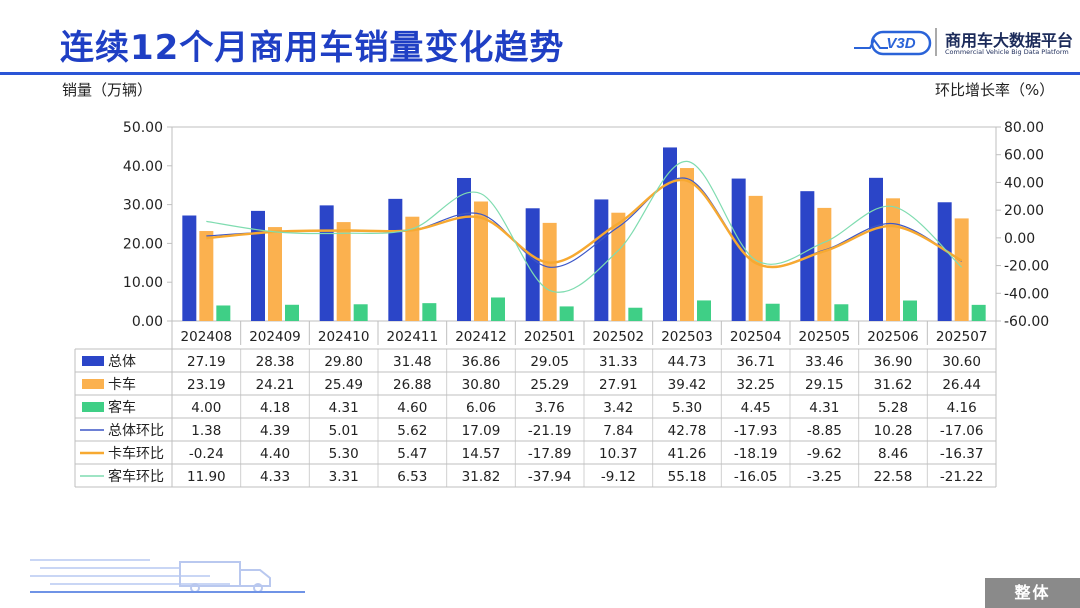 Image resolution: width=1080 pixels, height=608 pixels. Describe the element at coordinates (481, 337) in the screenshot. I see `x-tick-label: 202412` at that location.